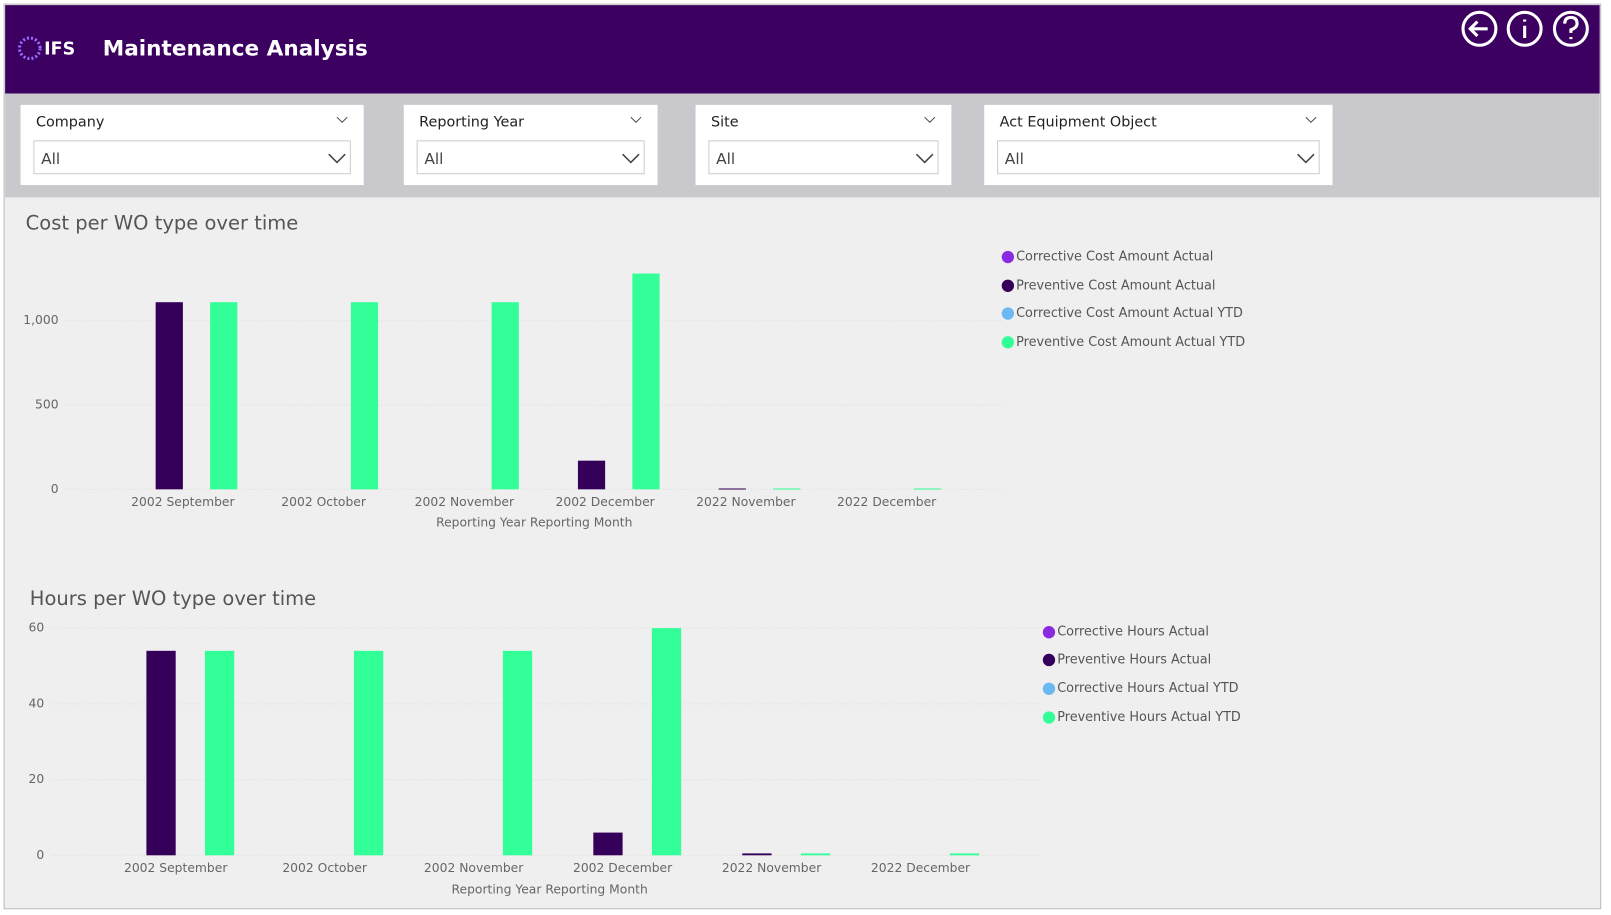 Image resolution: width=1611 pixels, height=915 pixels. I want to click on legend-label: Corrective Hours Actual YTD, so click(1147, 688).